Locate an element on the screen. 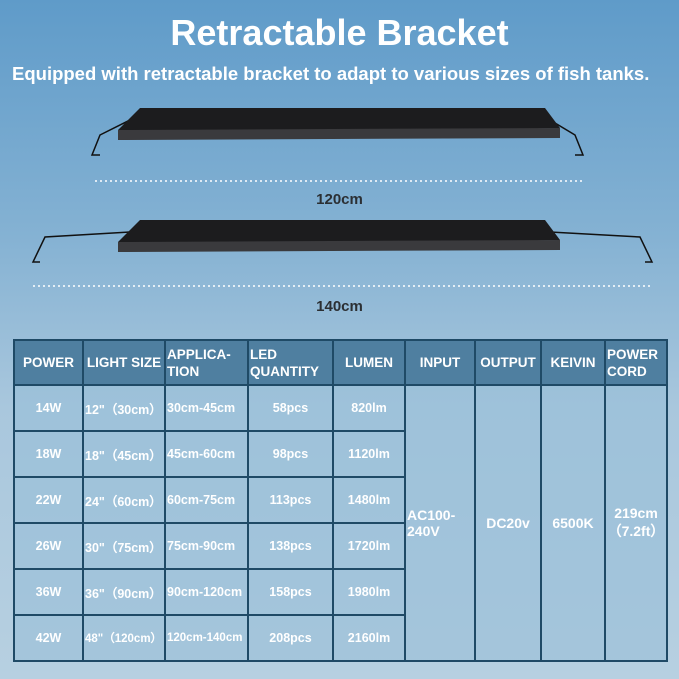  cell-light-size: 48"（120cm） is located at coordinates (124, 638).